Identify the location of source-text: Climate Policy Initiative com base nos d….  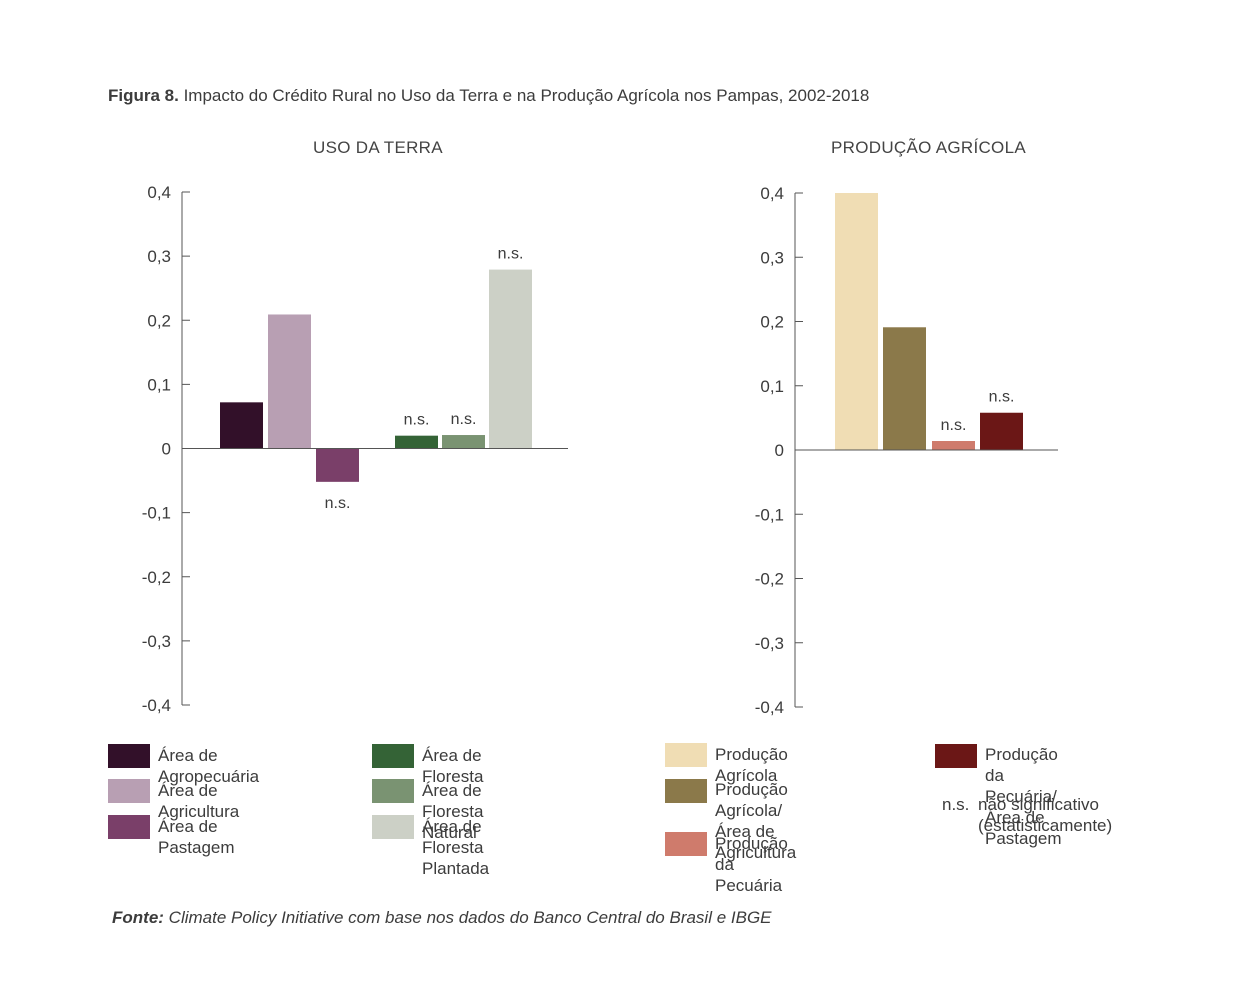
(467, 917).